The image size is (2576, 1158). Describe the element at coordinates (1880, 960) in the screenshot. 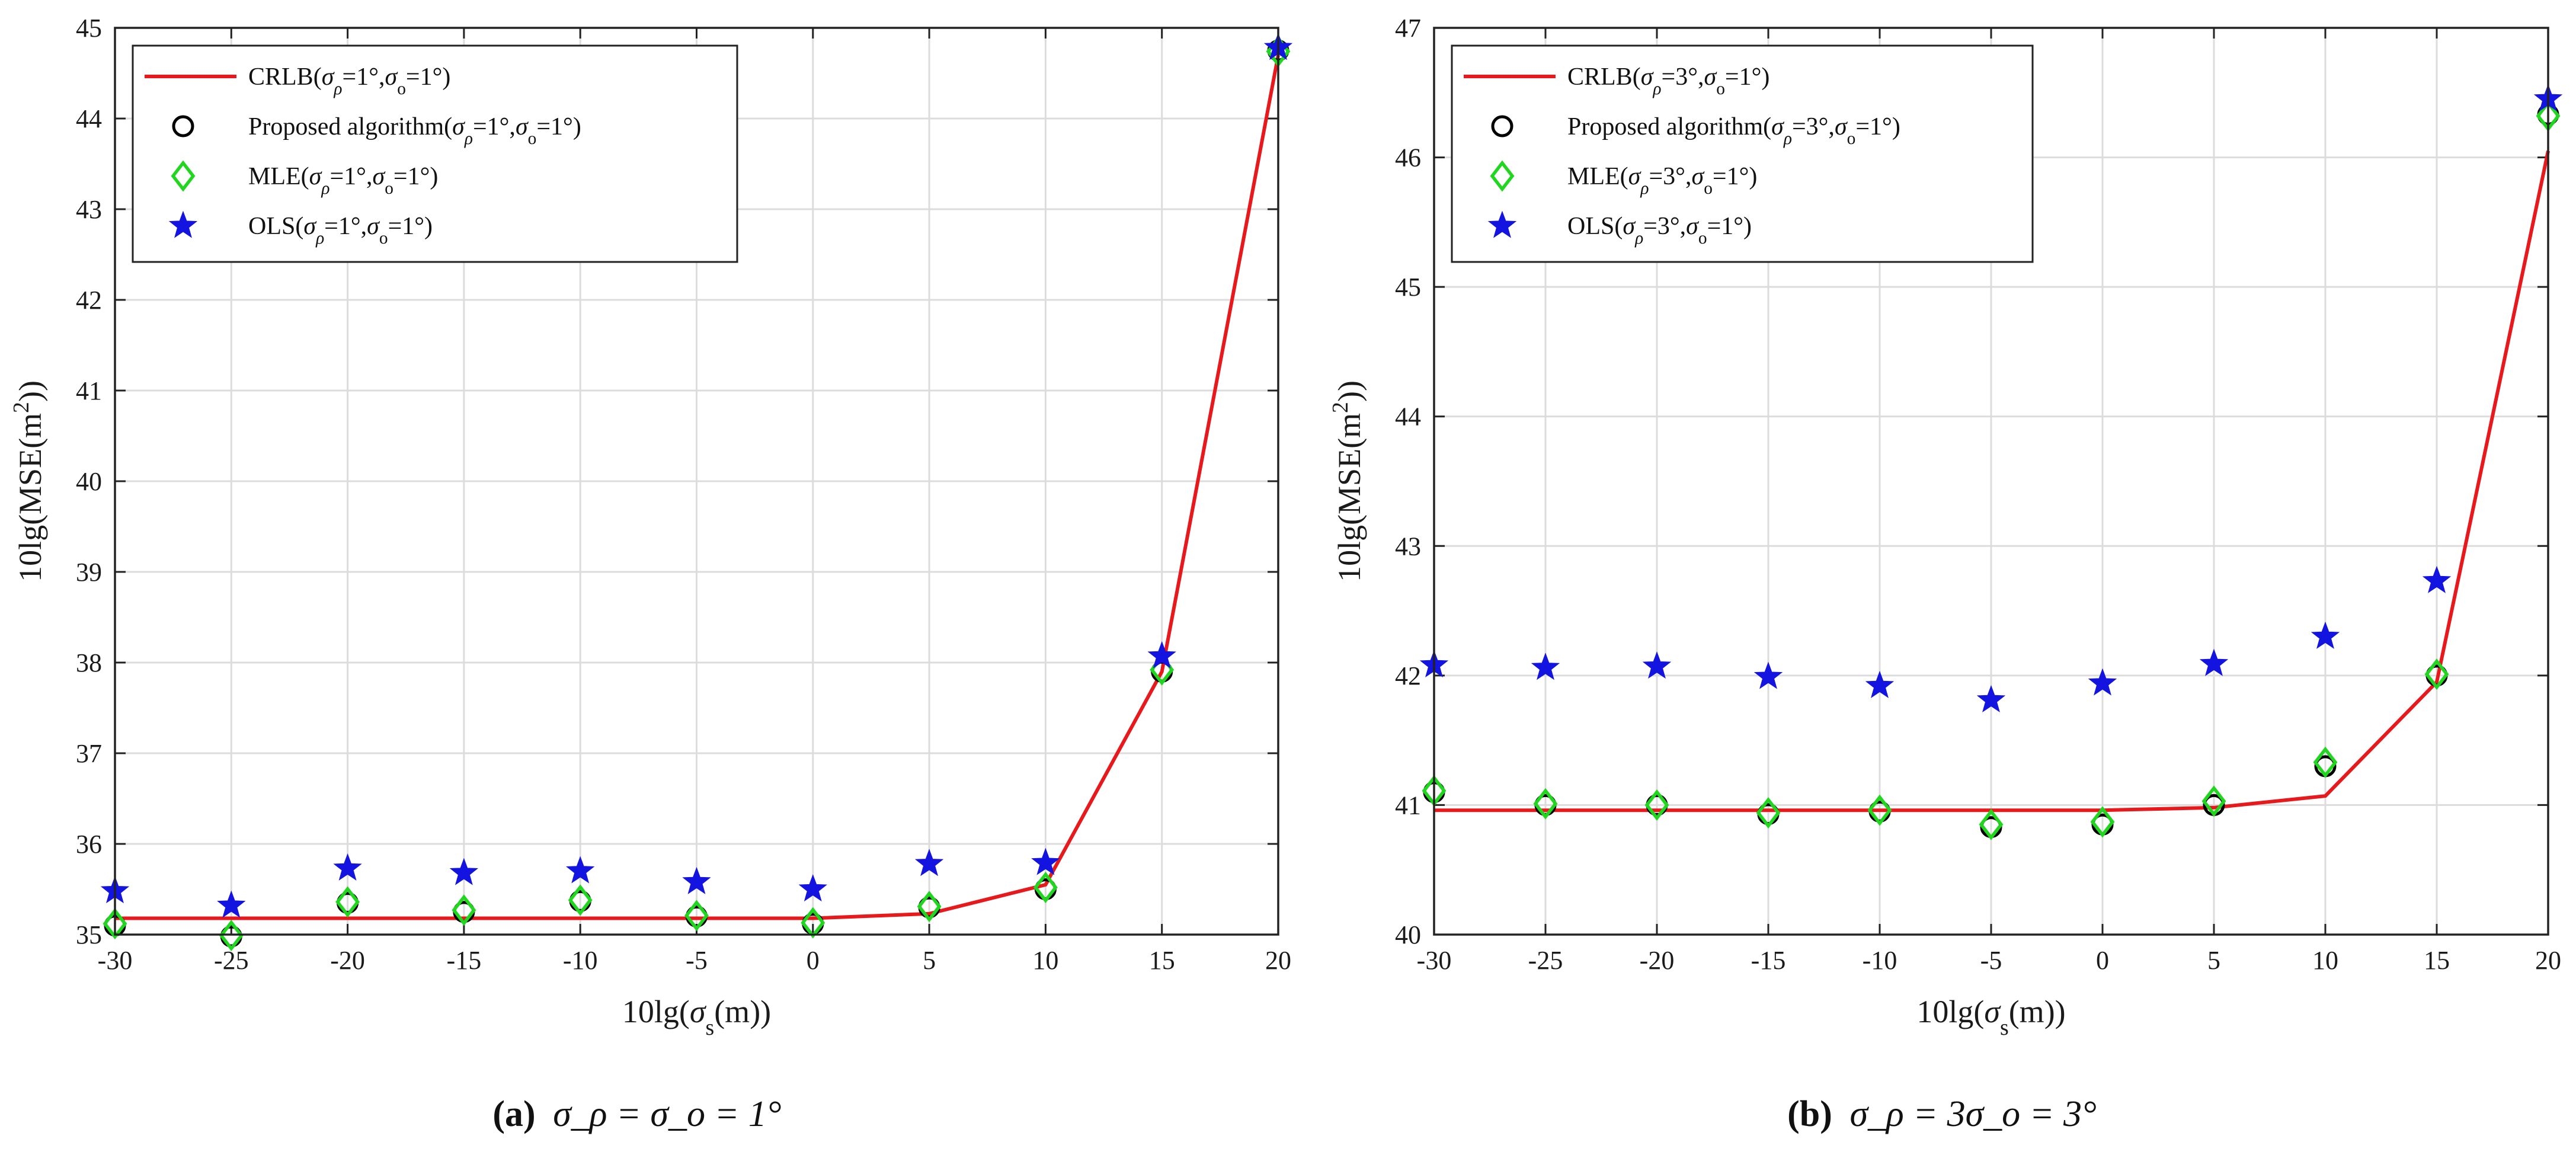

I see `x-tick-label: -10` at that location.